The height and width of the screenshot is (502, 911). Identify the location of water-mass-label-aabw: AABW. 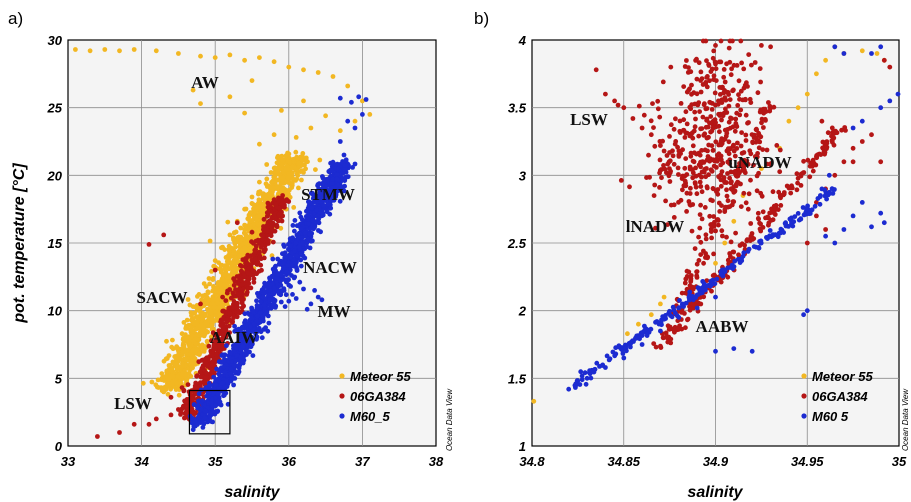
(722, 326).